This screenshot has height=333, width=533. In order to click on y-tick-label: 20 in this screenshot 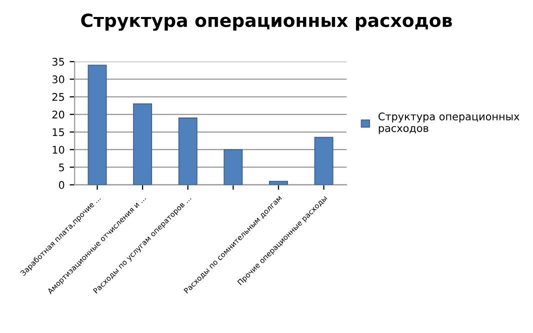, I will do `click(58, 114)`.